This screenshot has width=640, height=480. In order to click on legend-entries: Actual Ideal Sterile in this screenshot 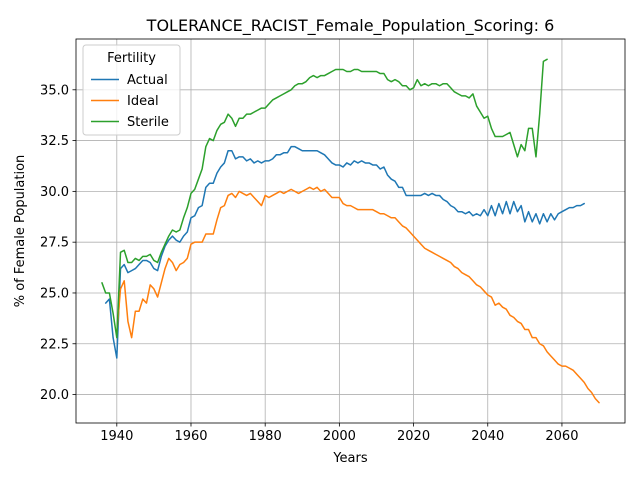, I will do `click(130, 101)`.